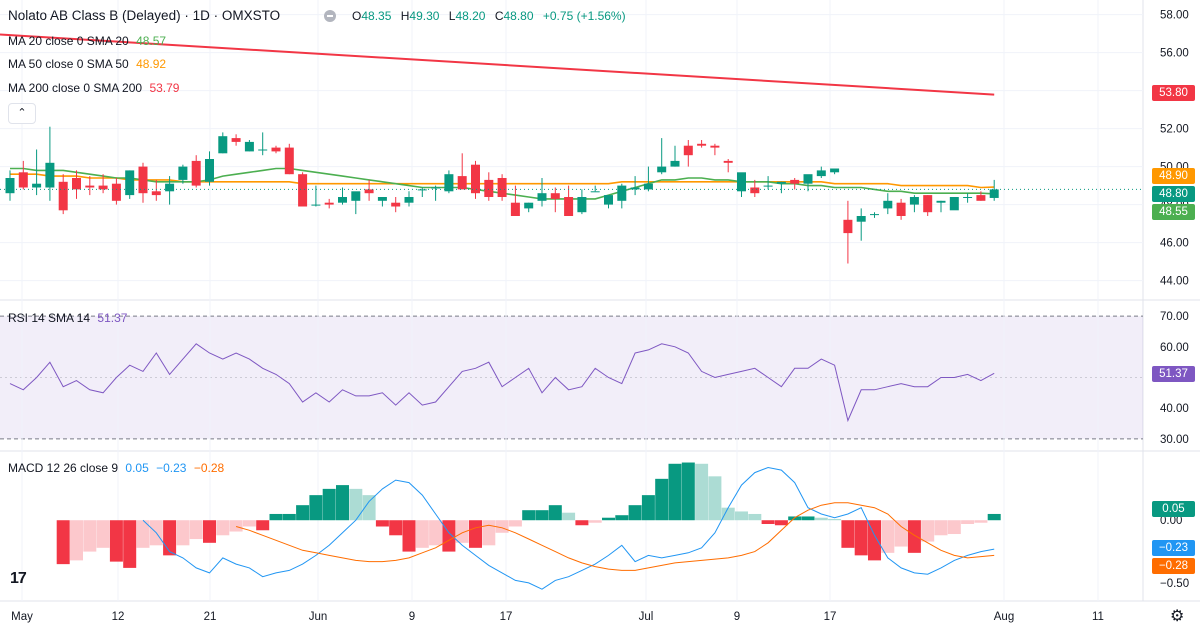 Image resolution: width=1200 pixels, height=630 pixels. Describe the element at coordinates (357, 16) in the screenshot. I see `open-key: O` at that location.